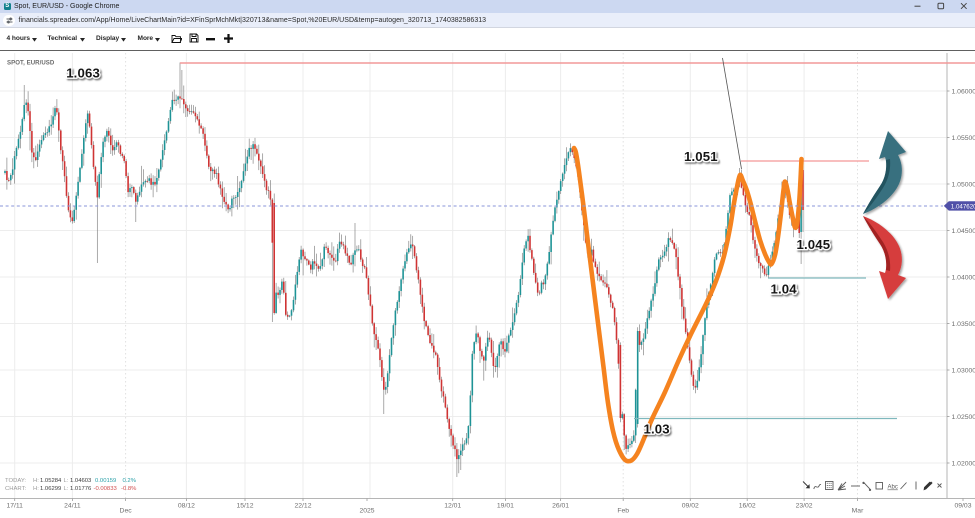 The height and width of the screenshot is (518, 975). Describe the element at coordinates (106, 489) in the screenshot. I see `svg-text: -0.00833` at that location.